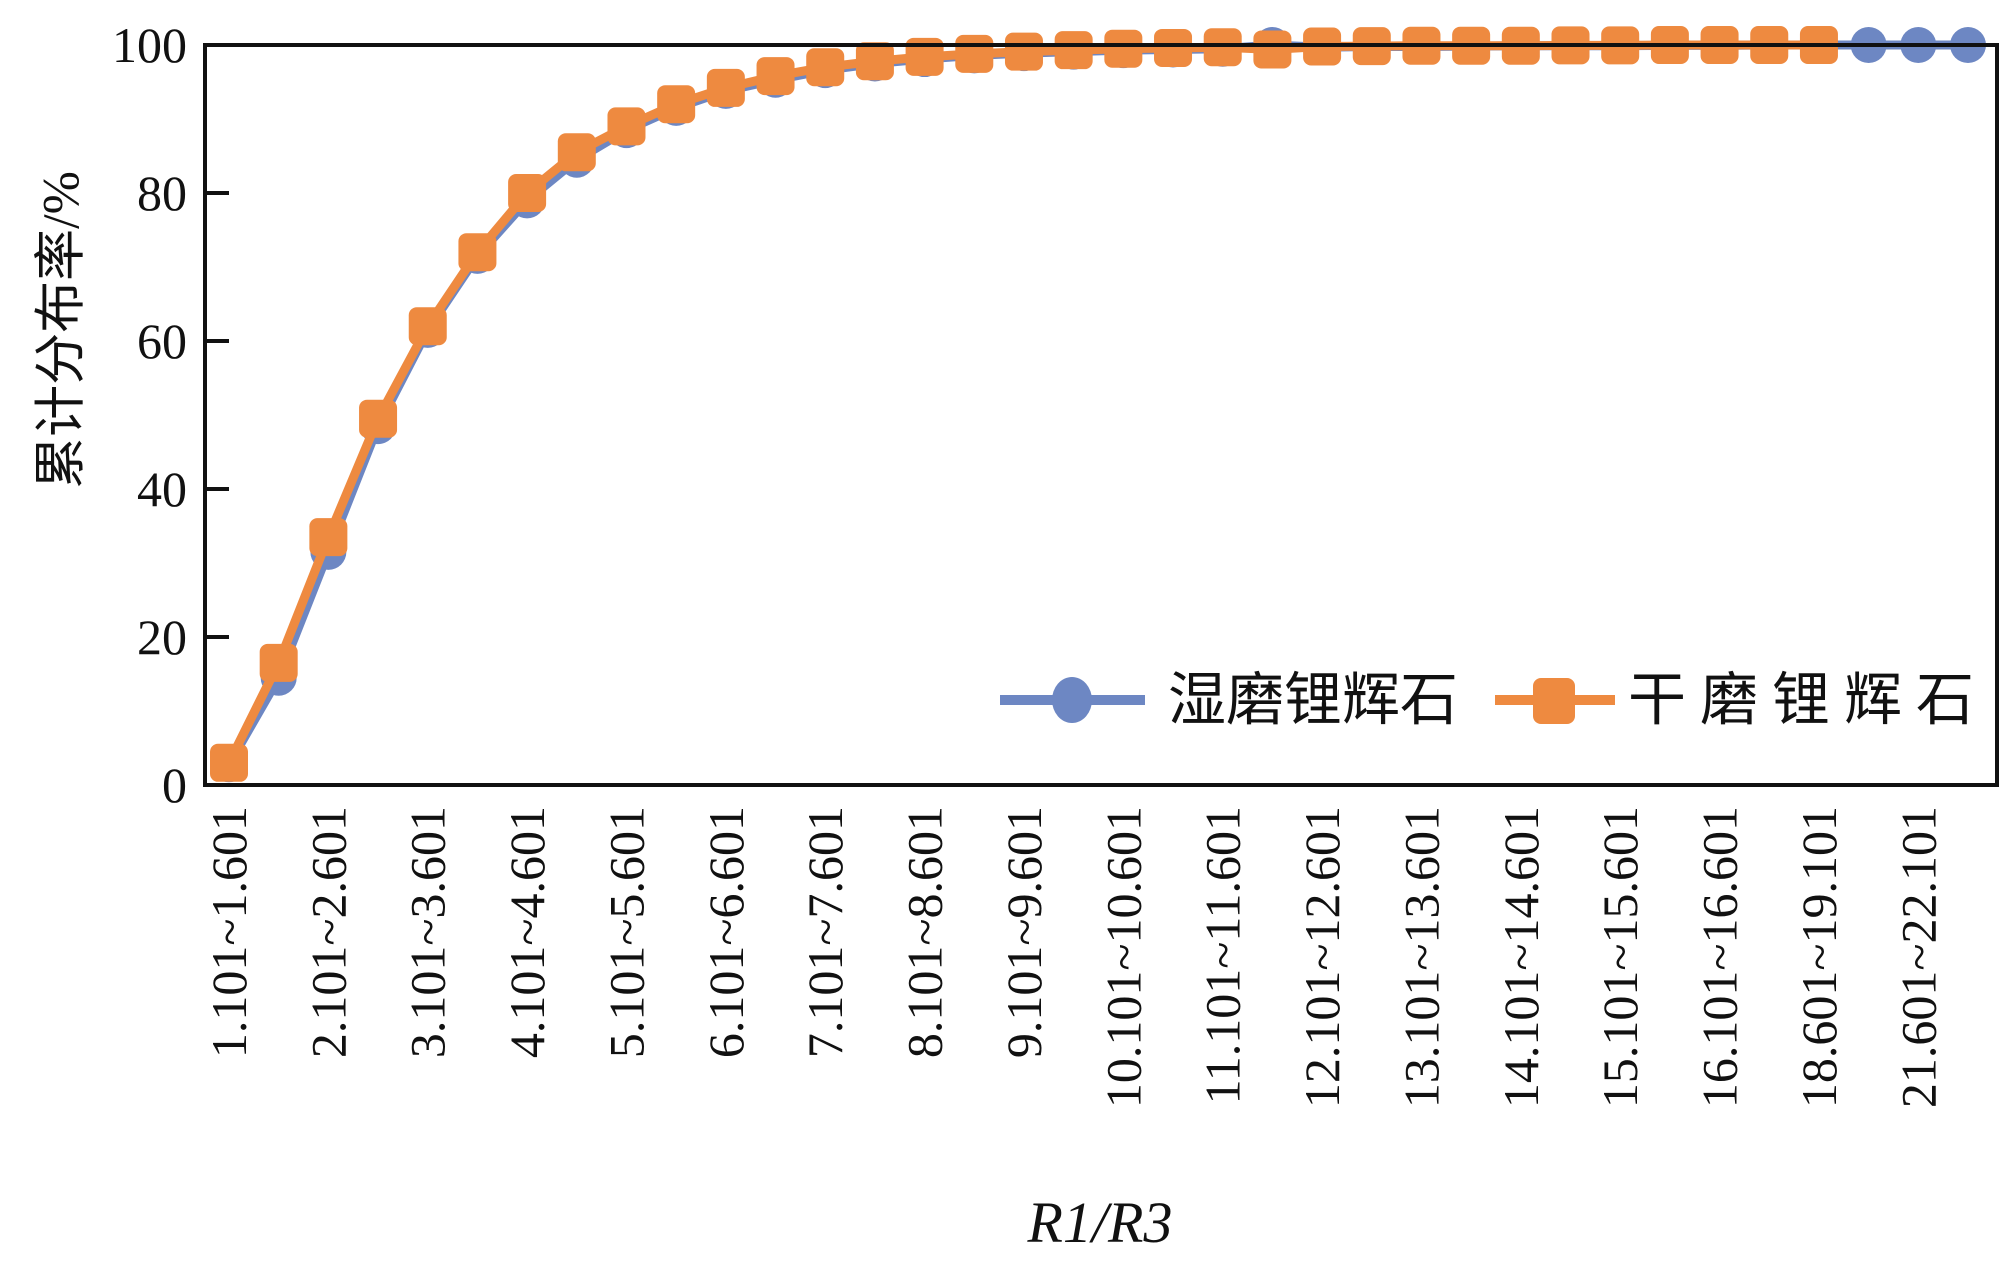  I want to click on x-tick-label: 2.101~2.601, so click(328, 932).